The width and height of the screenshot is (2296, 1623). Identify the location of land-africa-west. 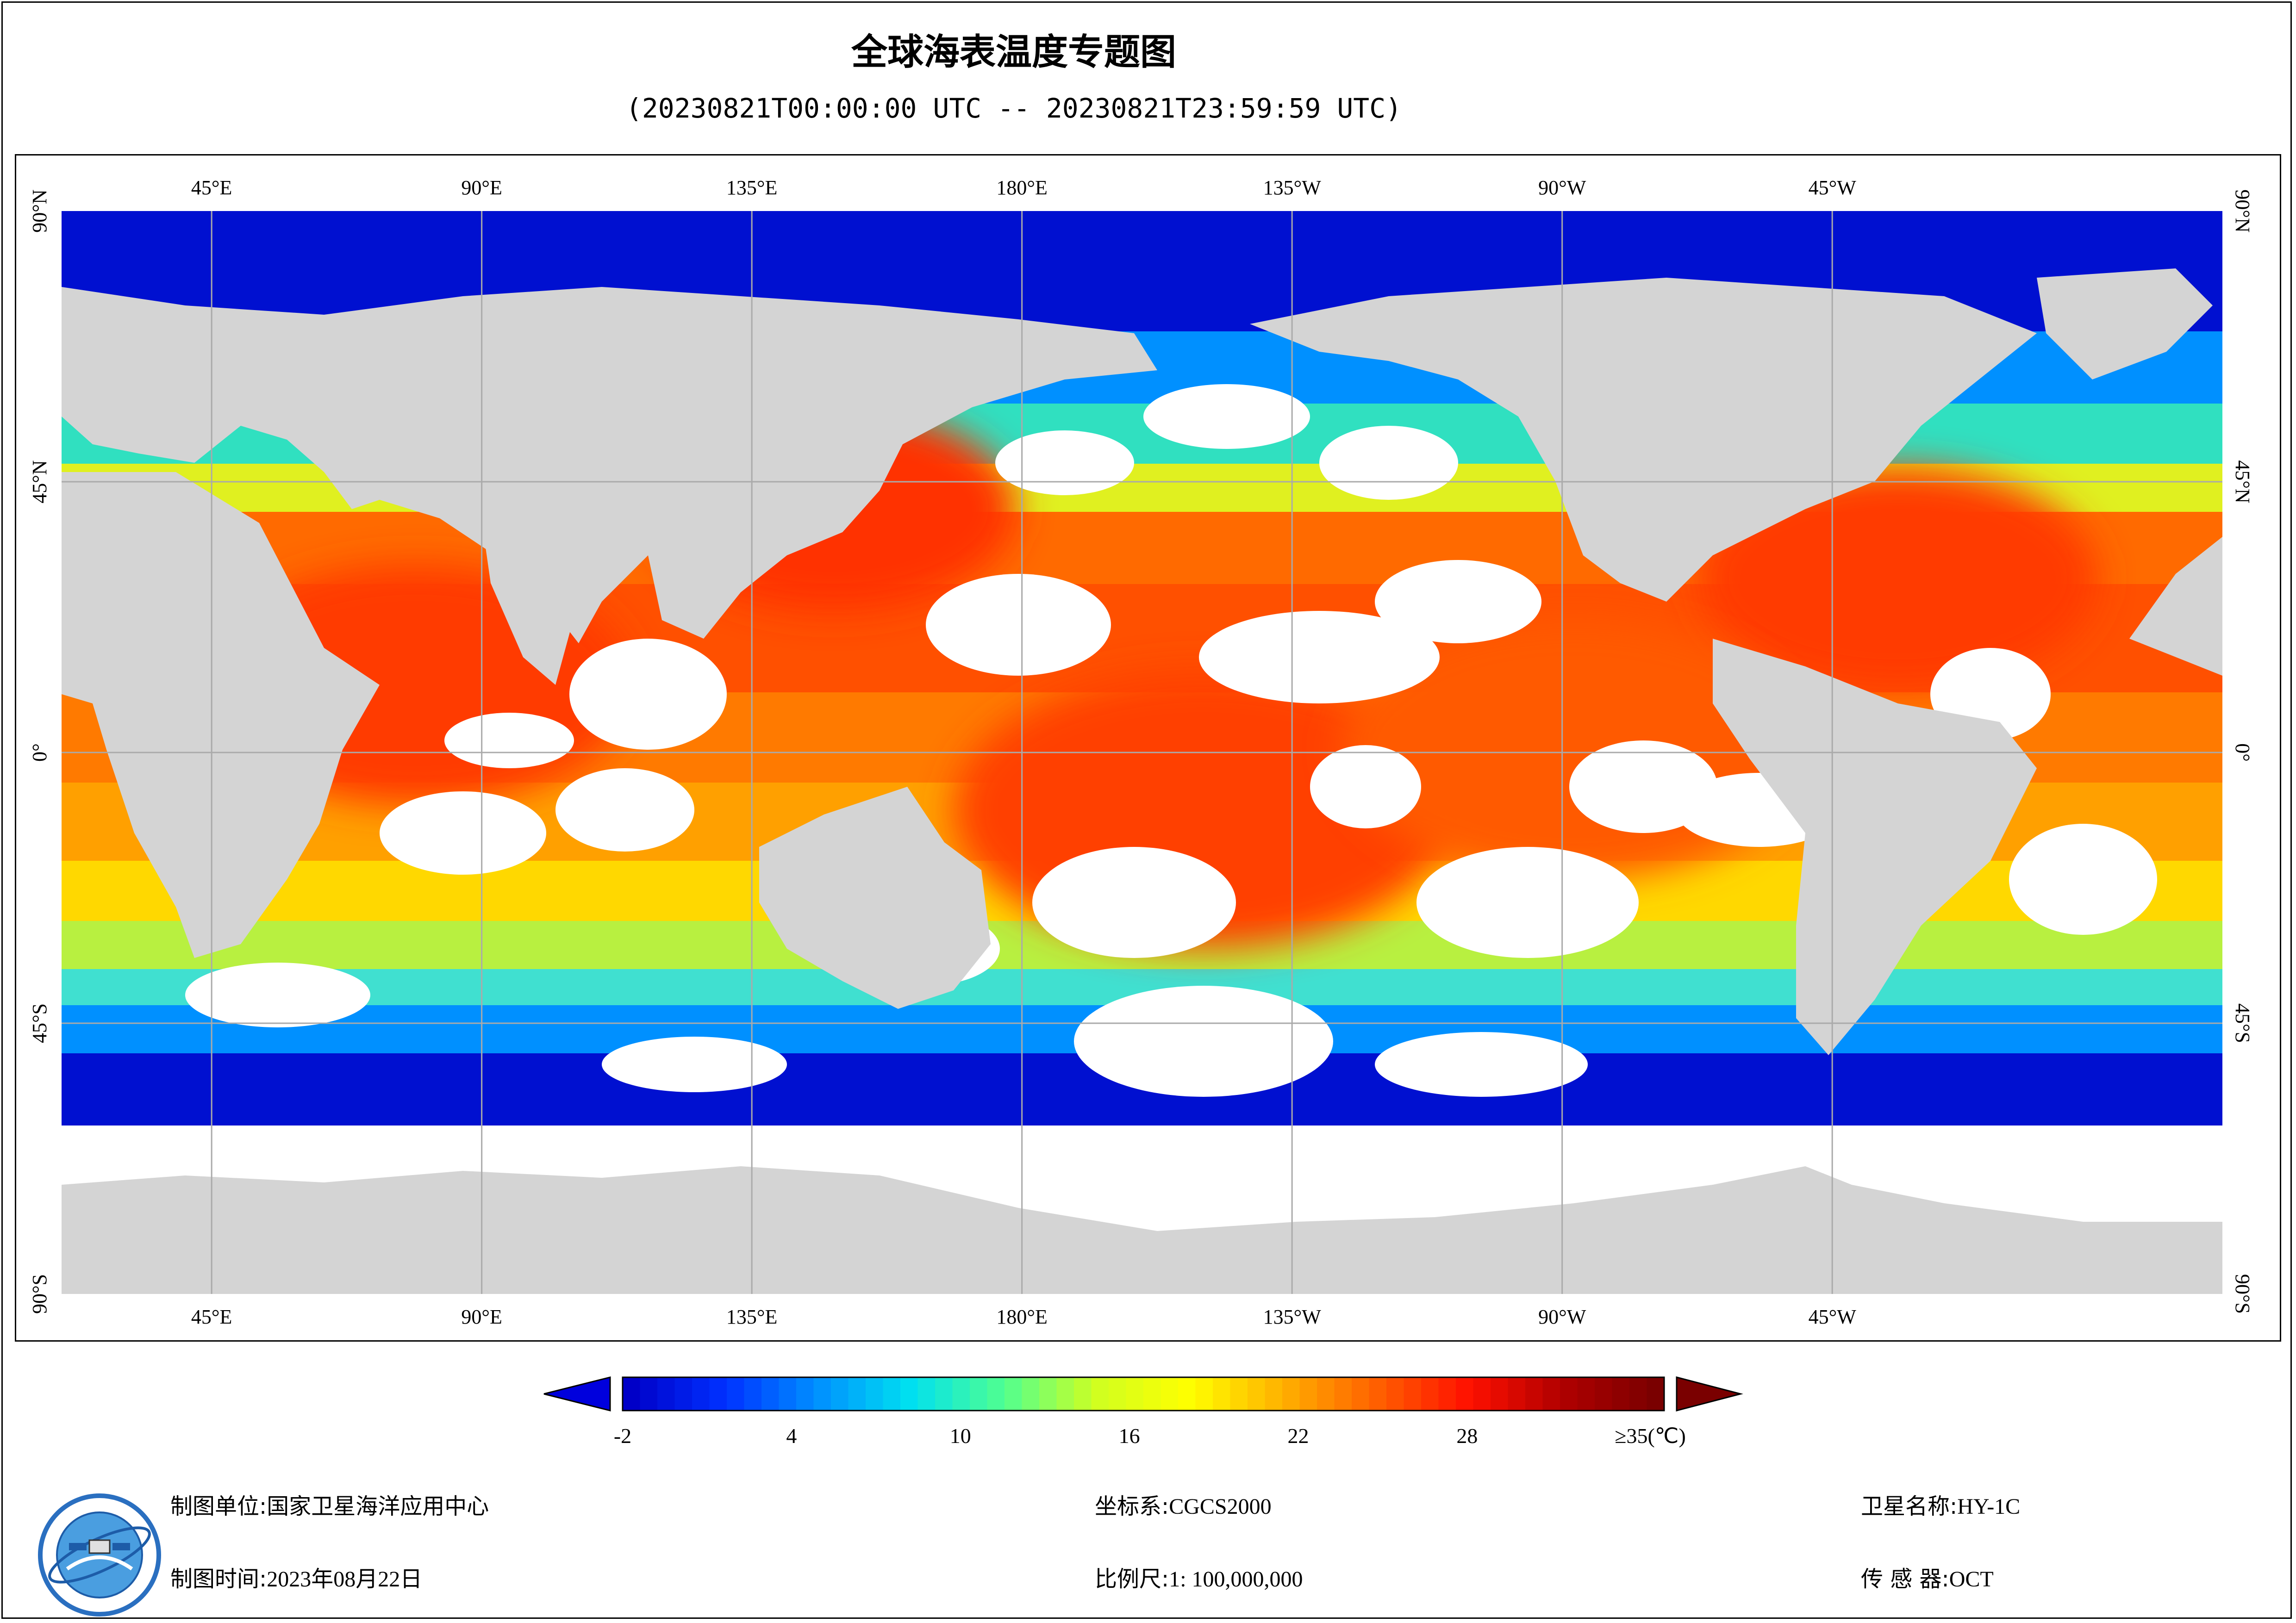
(2175, 606).